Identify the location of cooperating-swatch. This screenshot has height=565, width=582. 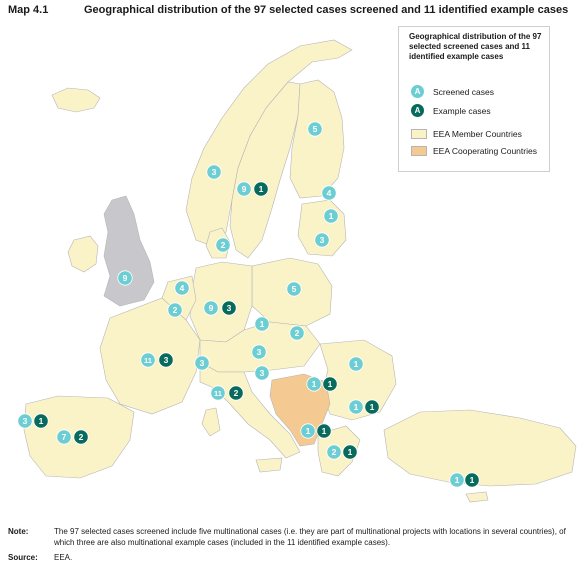
(419, 151).